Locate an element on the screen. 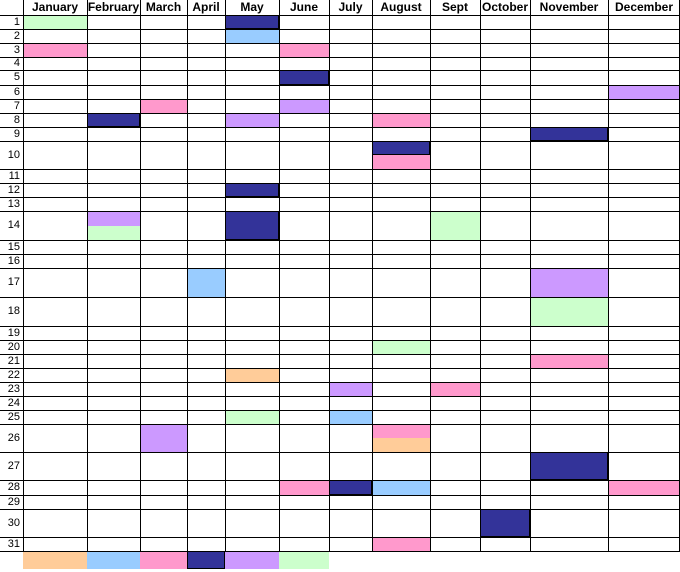 The width and height of the screenshot is (680, 572). month-header-october: October is located at coordinates (504, 7).